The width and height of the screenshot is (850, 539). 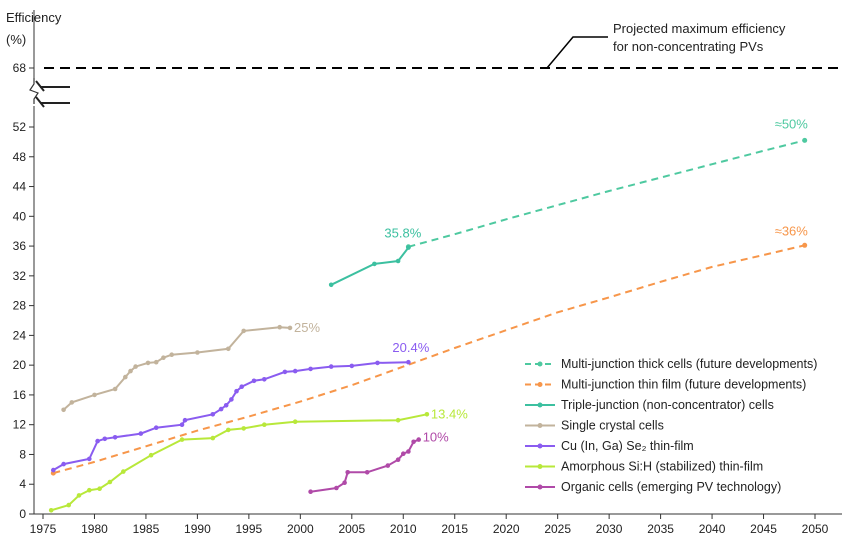 What do you see at coordinates (792, 230) in the screenshot?
I see `series-1-end-label: ≈36%` at bounding box center [792, 230].